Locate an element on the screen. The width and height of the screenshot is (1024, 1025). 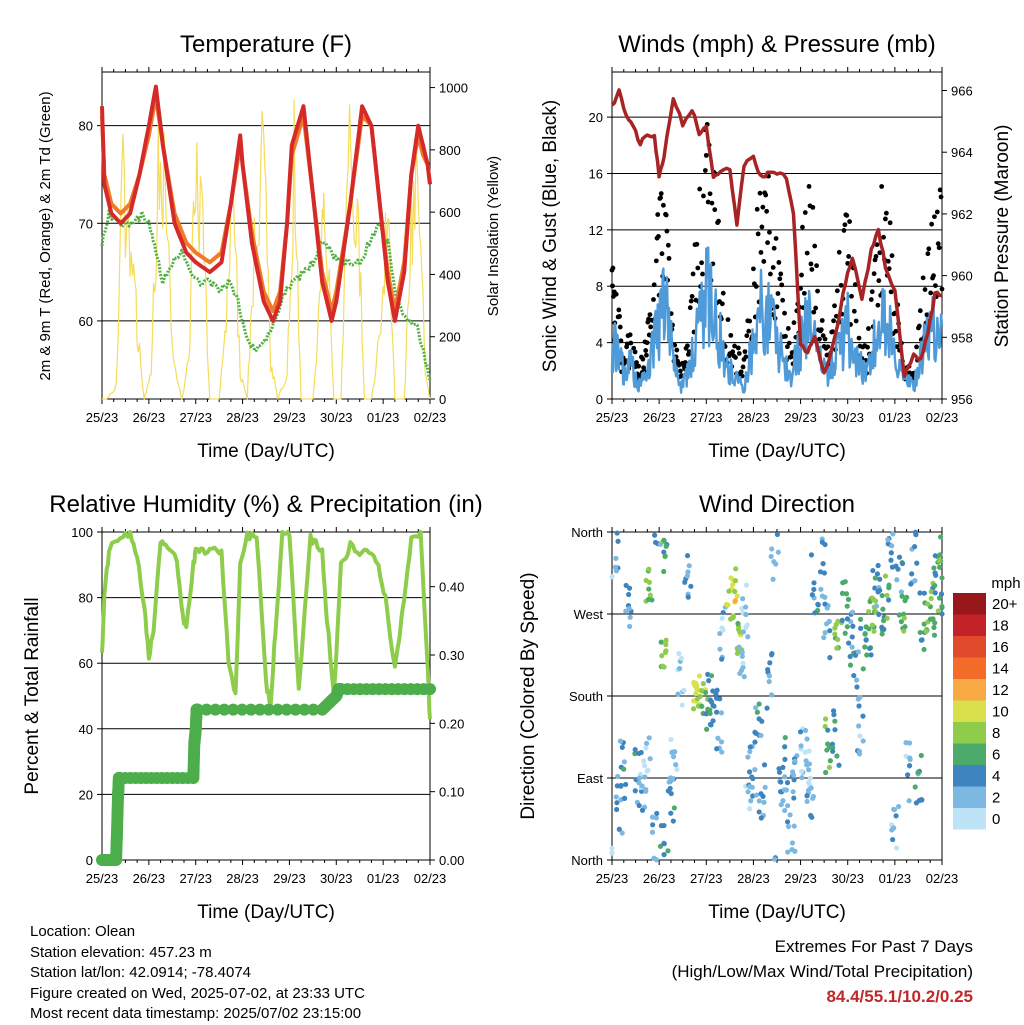
legend-label: 0 is located at coordinates (996, 819).